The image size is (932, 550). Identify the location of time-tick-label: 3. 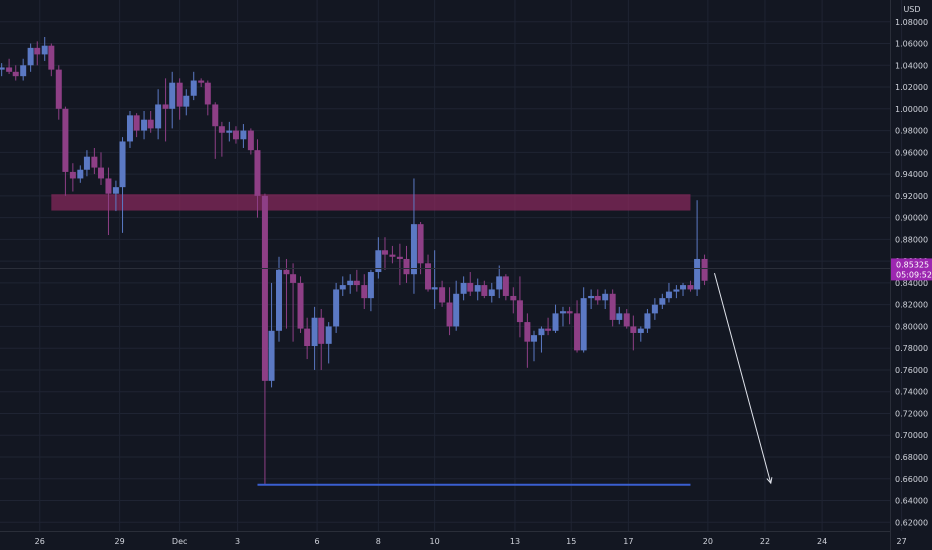
(237, 541).